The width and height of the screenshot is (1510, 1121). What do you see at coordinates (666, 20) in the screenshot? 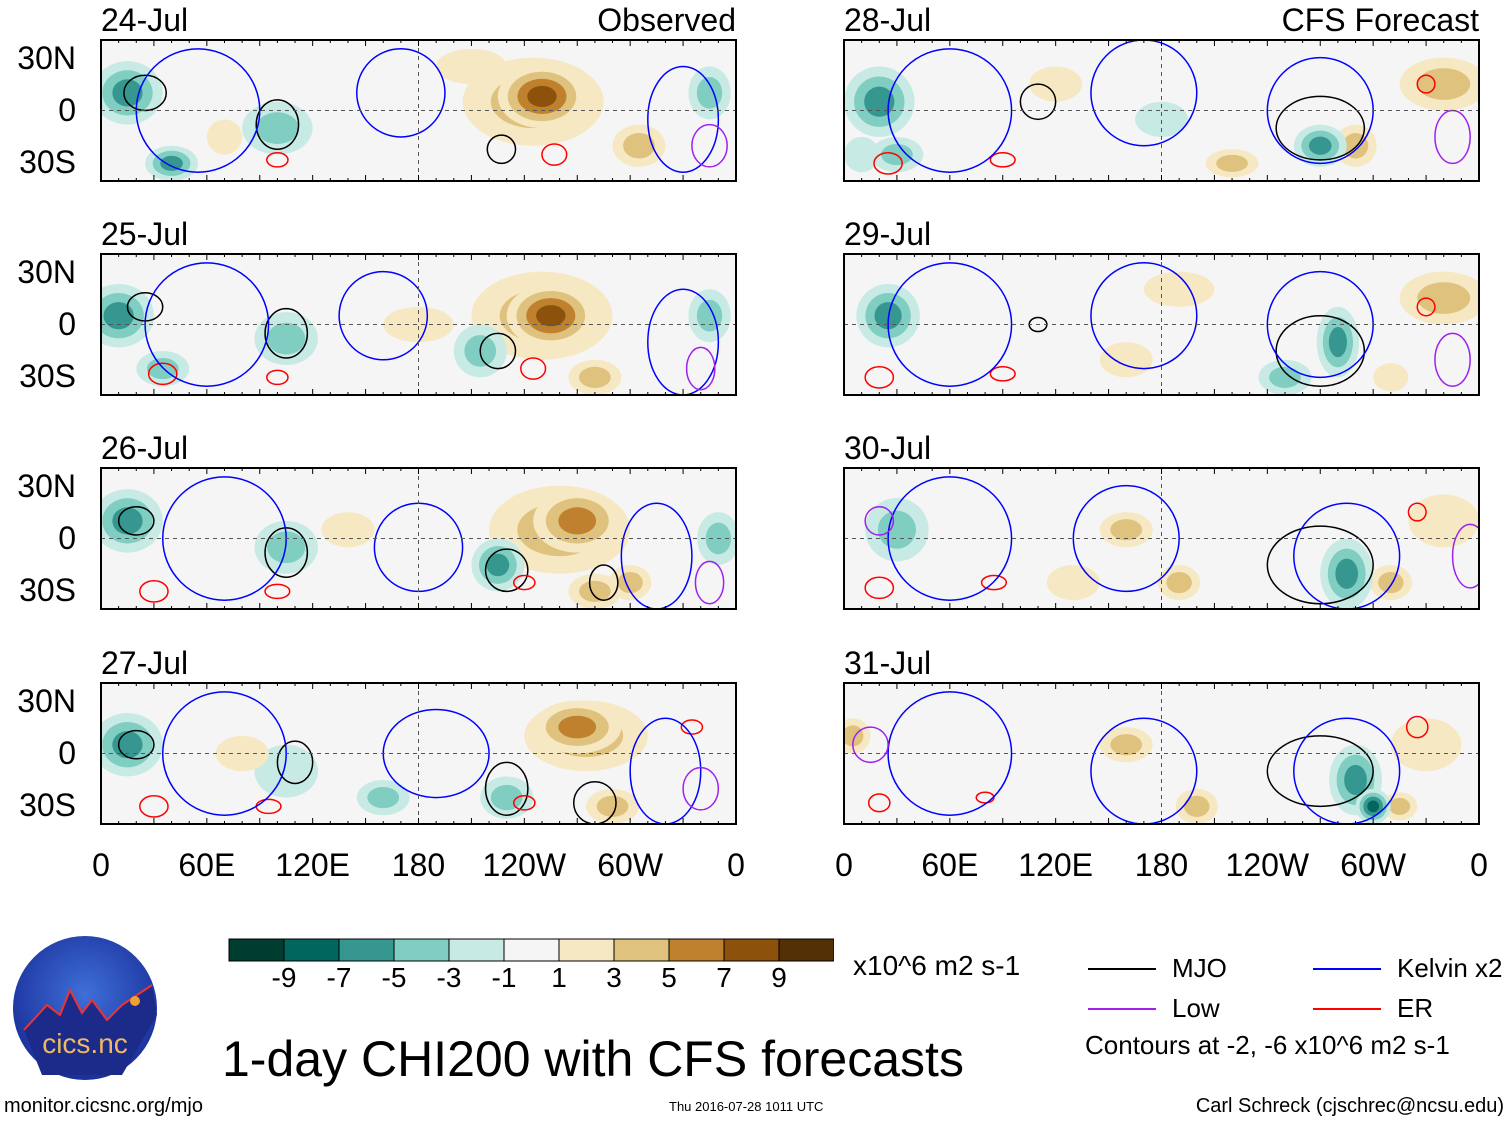
I see `panel-tag: Observed` at bounding box center [666, 20].